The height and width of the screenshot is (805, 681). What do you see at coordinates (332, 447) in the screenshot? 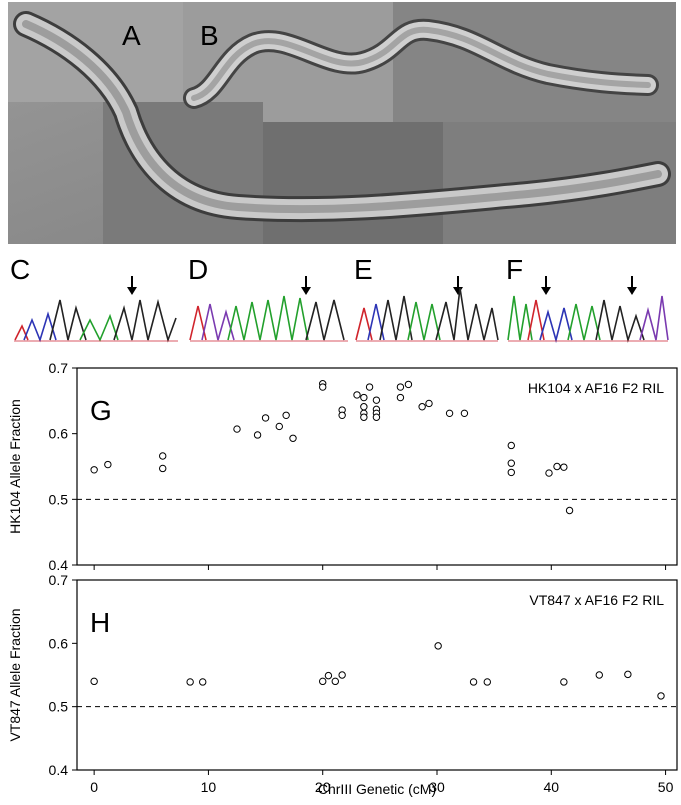
I see `points-g` at bounding box center [332, 447].